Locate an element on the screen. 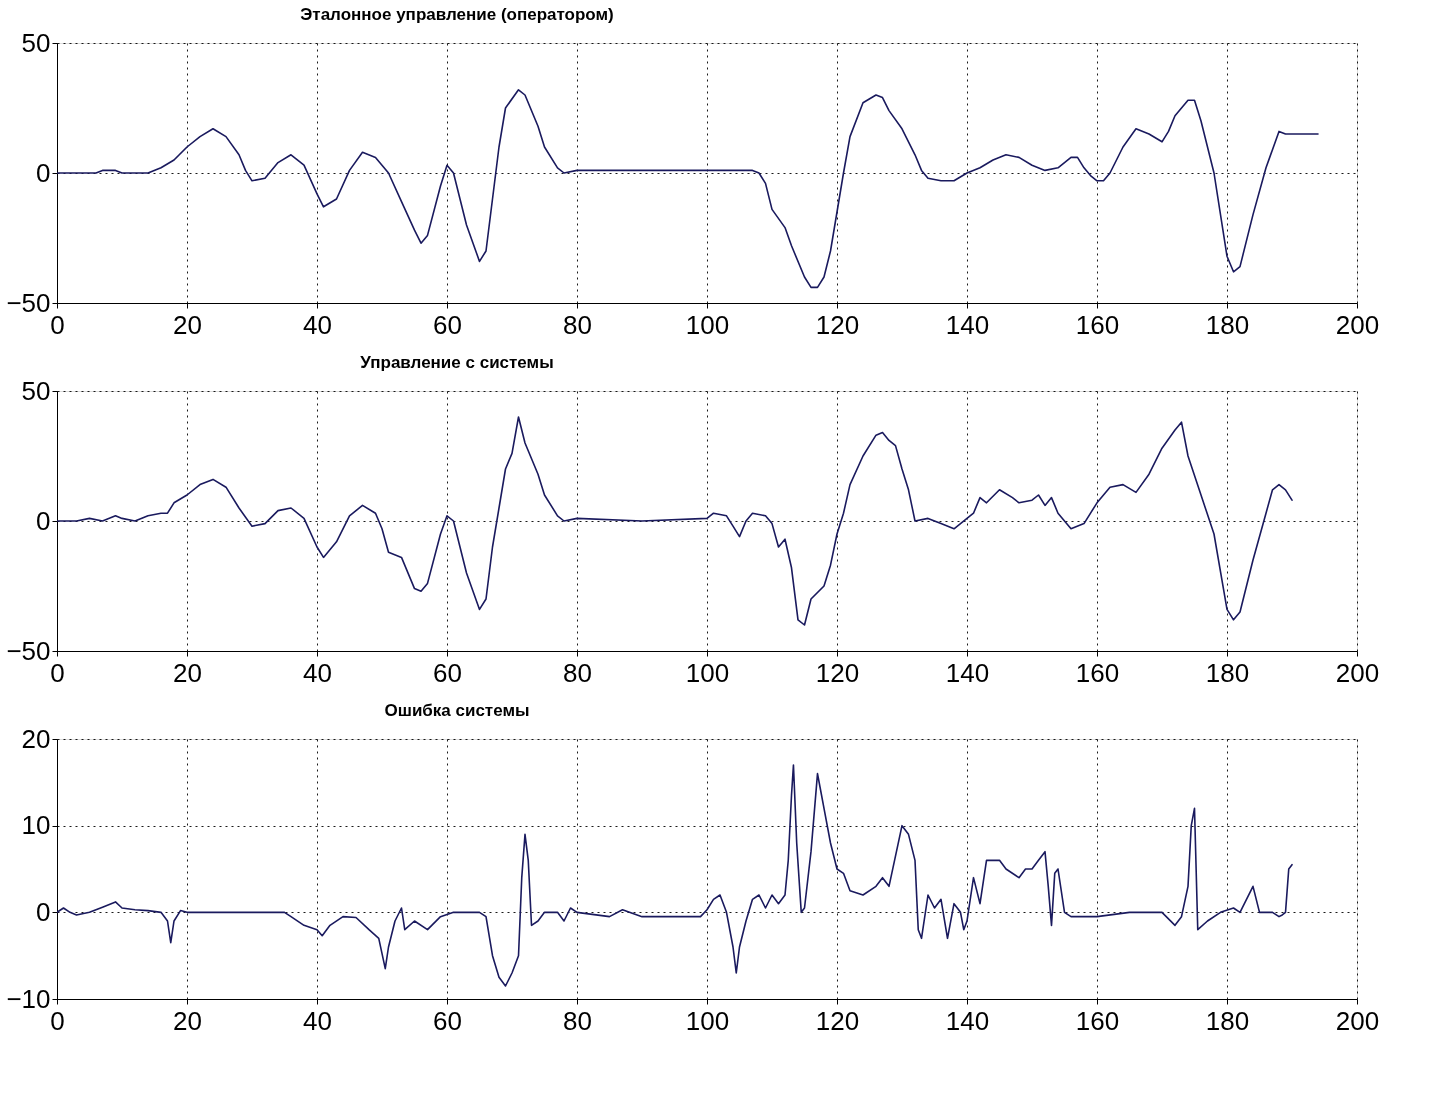 The height and width of the screenshot is (1099, 1433). chart-title: Эталонное управление (оператором) is located at coordinates (457, 14).